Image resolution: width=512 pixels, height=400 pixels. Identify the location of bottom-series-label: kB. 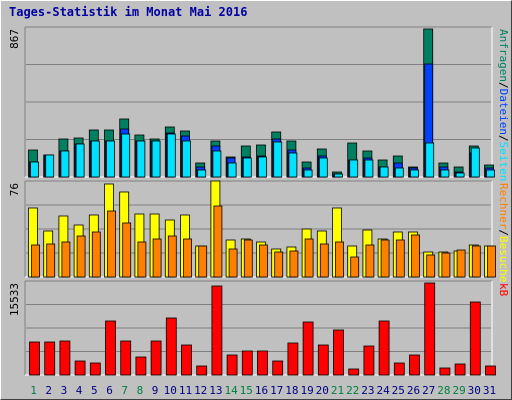
(503, 290).